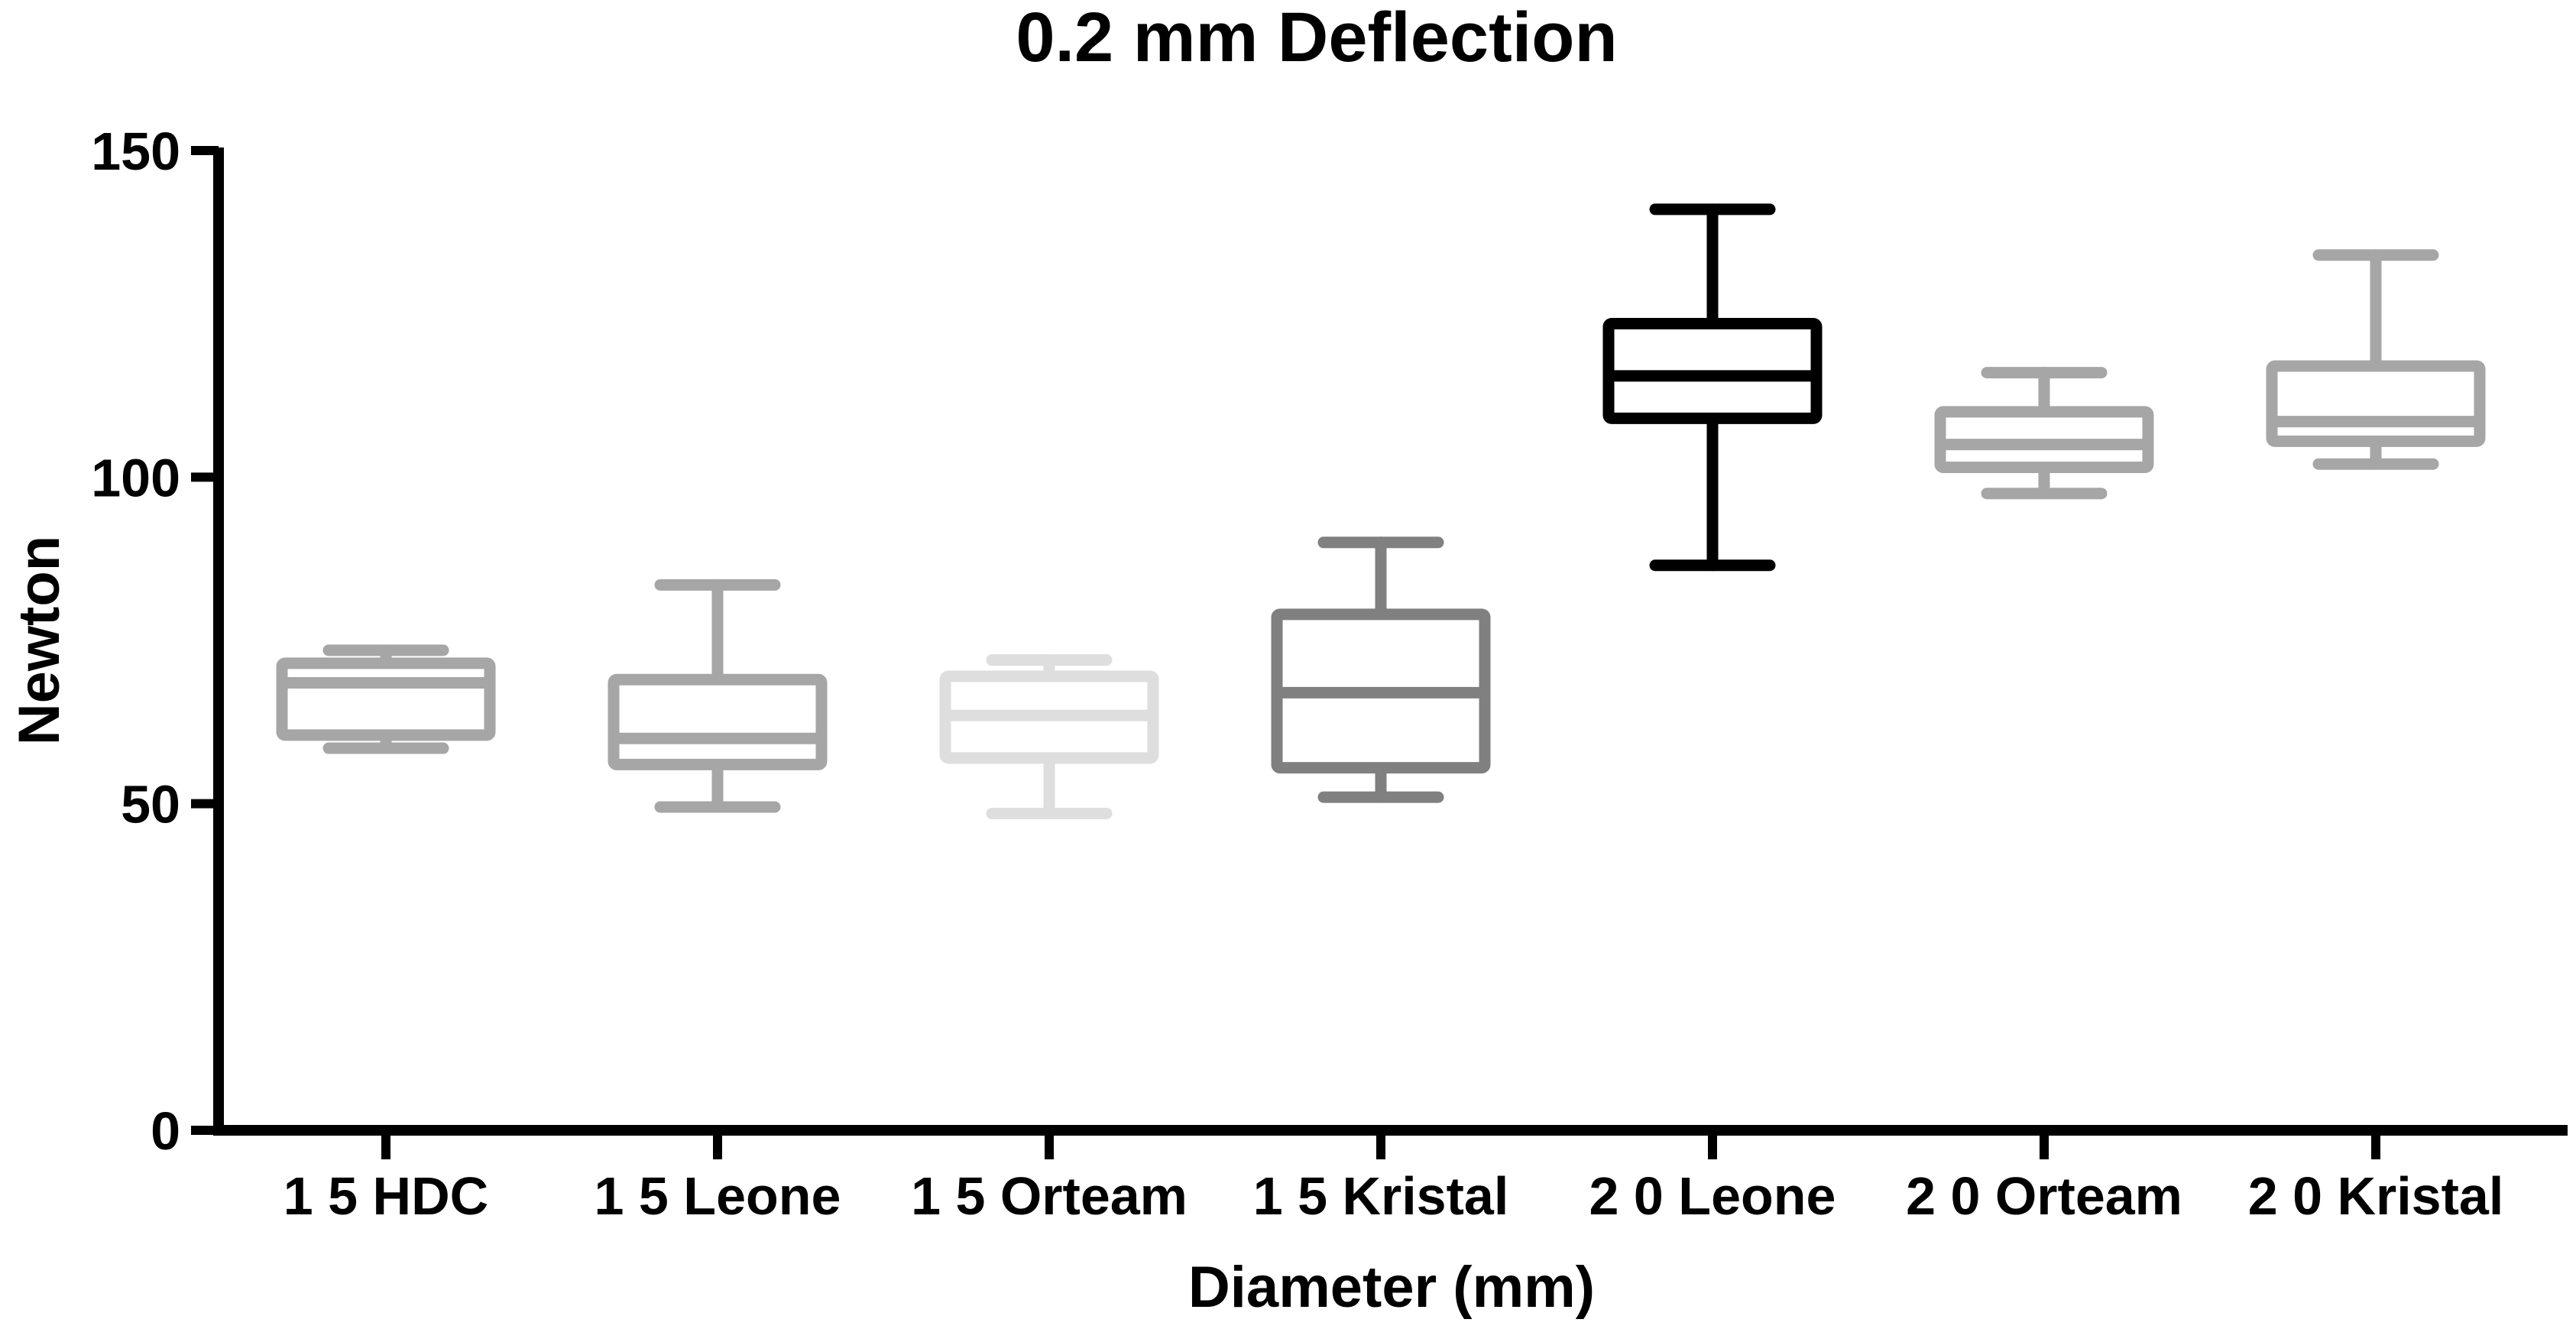 The height and width of the screenshot is (1329, 2576). What do you see at coordinates (1317, 38) in the screenshot?
I see `chart-title: 0.2 mm Deflection` at bounding box center [1317, 38].